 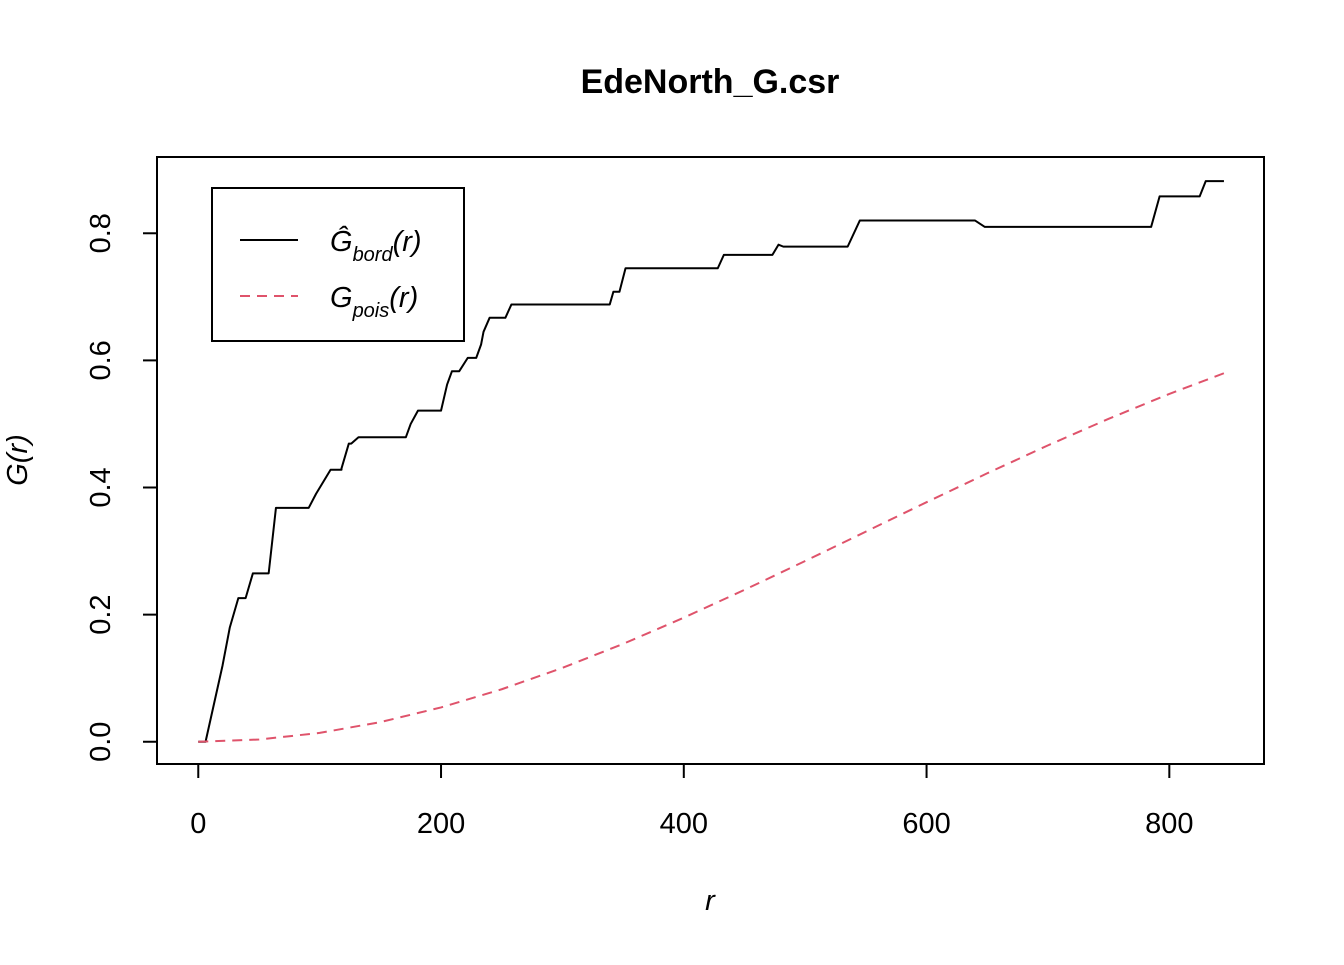 I want to click on legend: Ĝbord(r) Gpois(r), so click(x=338, y=264).